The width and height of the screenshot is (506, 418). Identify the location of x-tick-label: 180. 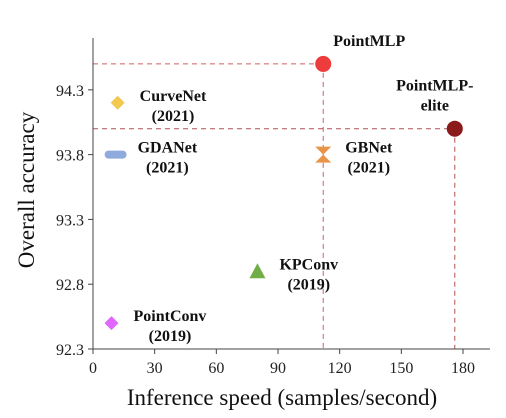
(463, 368).